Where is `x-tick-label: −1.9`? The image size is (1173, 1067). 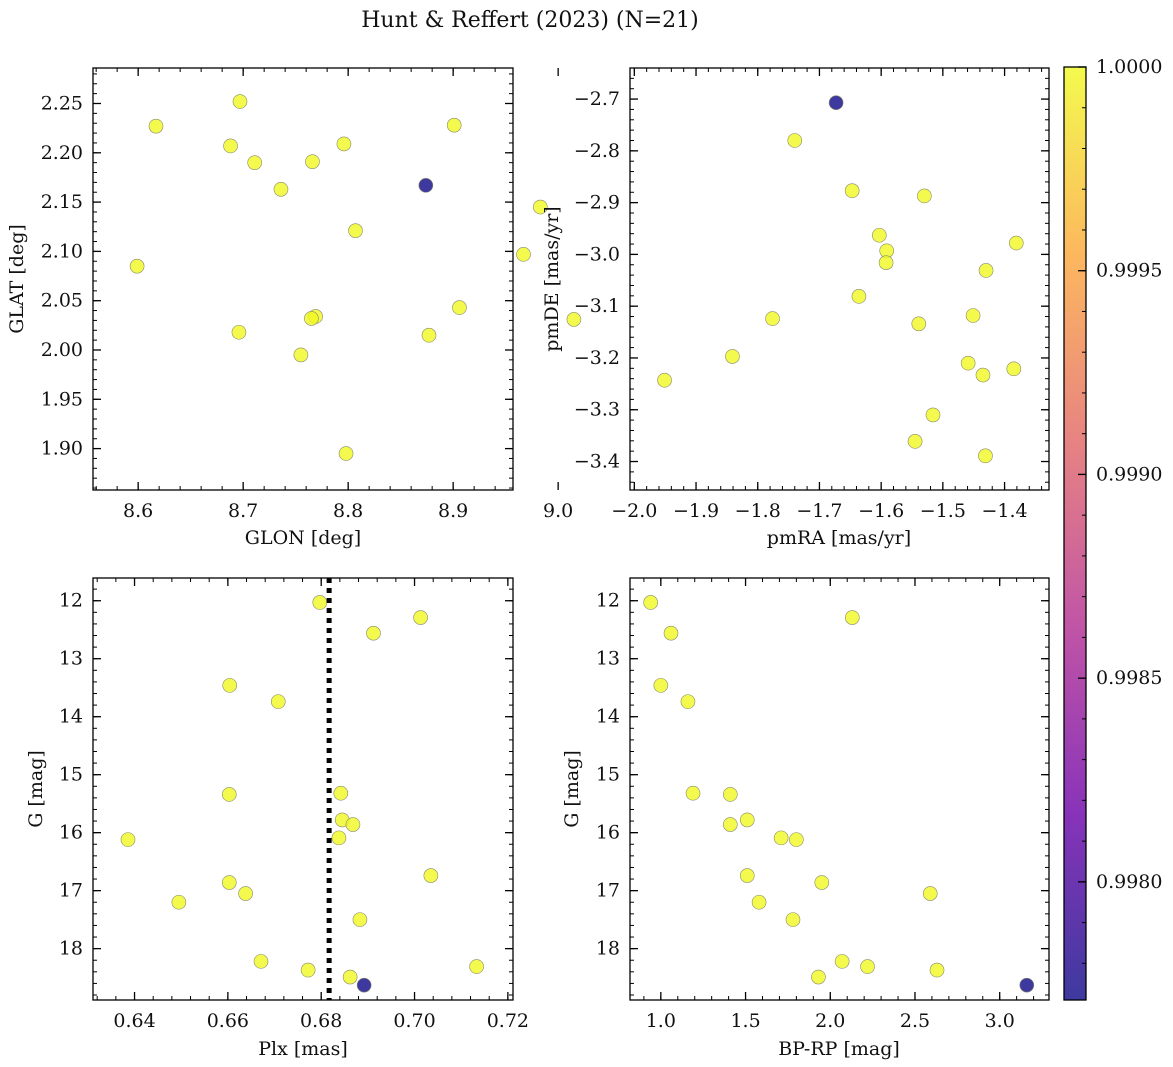
x-tick-label: −1.9 is located at coordinates (696, 511).